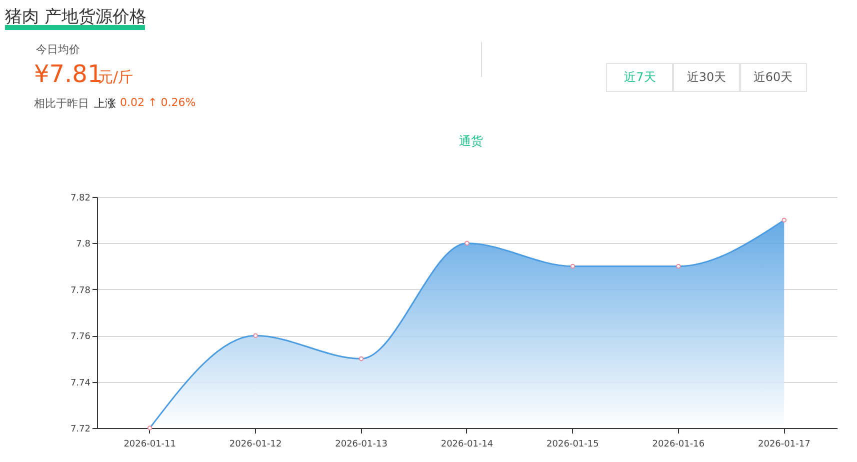 Image resolution: width=857 pixels, height=462 pixels. I want to click on chart-title: 猪肉 产地货源价格, so click(75, 17).